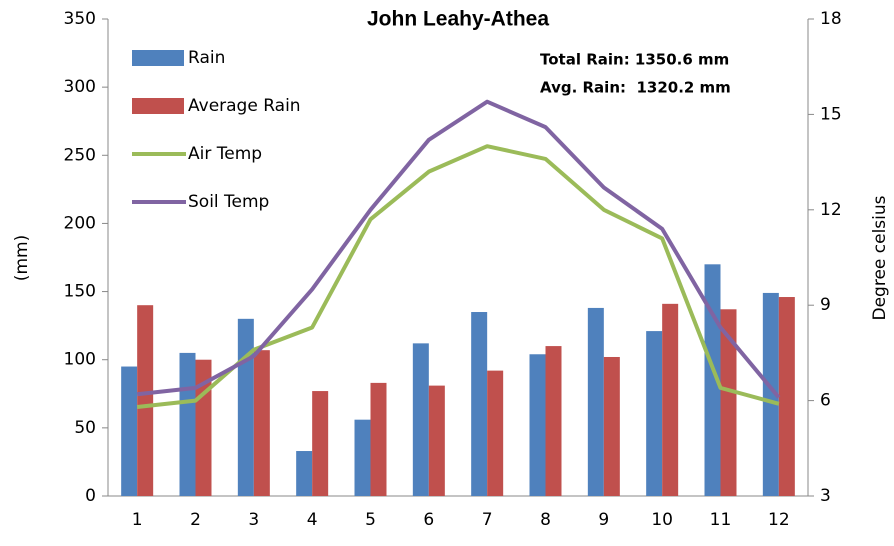 The image size is (894, 546). Describe the element at coordinates (80, 19) in the screenshot. I see `y-tick-label: 350` at that location.